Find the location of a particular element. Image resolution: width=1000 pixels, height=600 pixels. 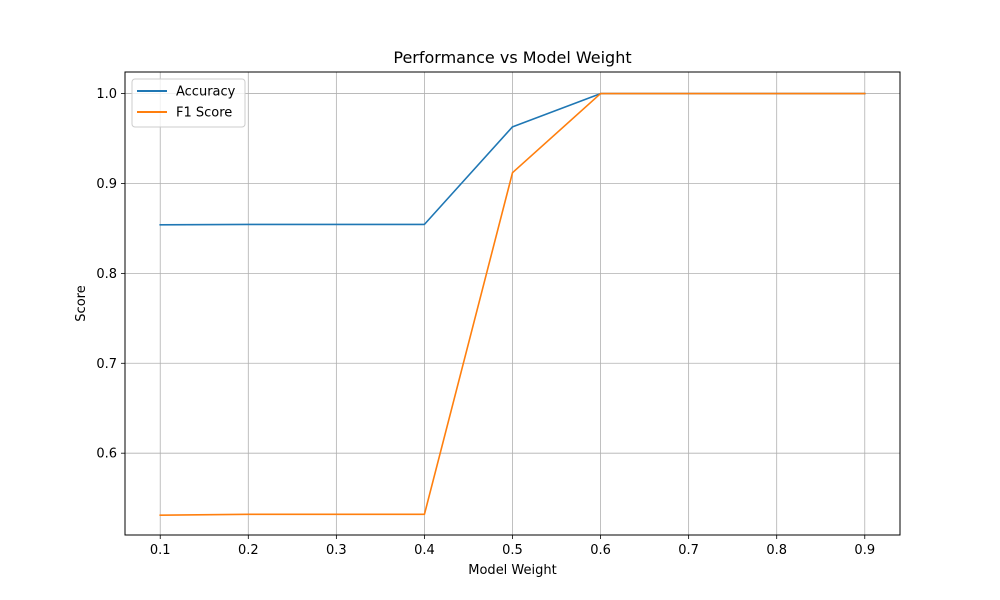

y-tick-label: 1.0 is located at coordinates (106, 94).